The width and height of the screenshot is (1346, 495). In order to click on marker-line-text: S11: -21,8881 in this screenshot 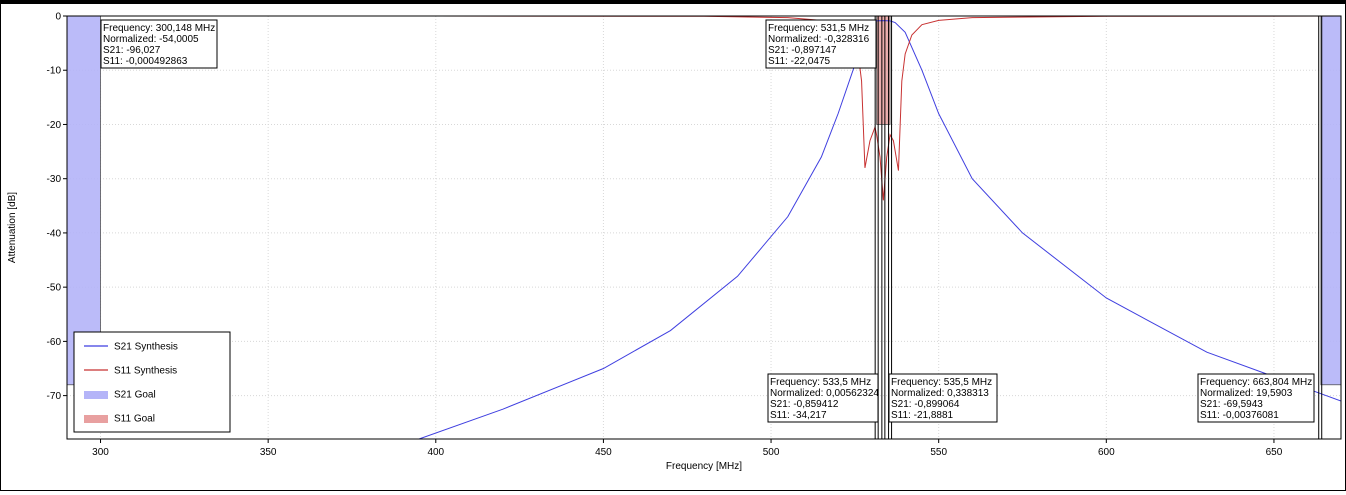, I will do `click(922, 415)`.